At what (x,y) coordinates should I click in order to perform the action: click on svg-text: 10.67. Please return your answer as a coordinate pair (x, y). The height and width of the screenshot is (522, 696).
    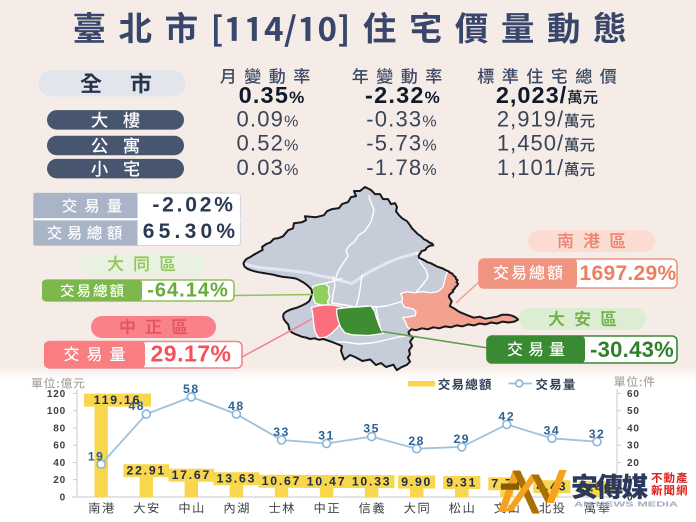
    Looking at the image, I should click on (282, 481).